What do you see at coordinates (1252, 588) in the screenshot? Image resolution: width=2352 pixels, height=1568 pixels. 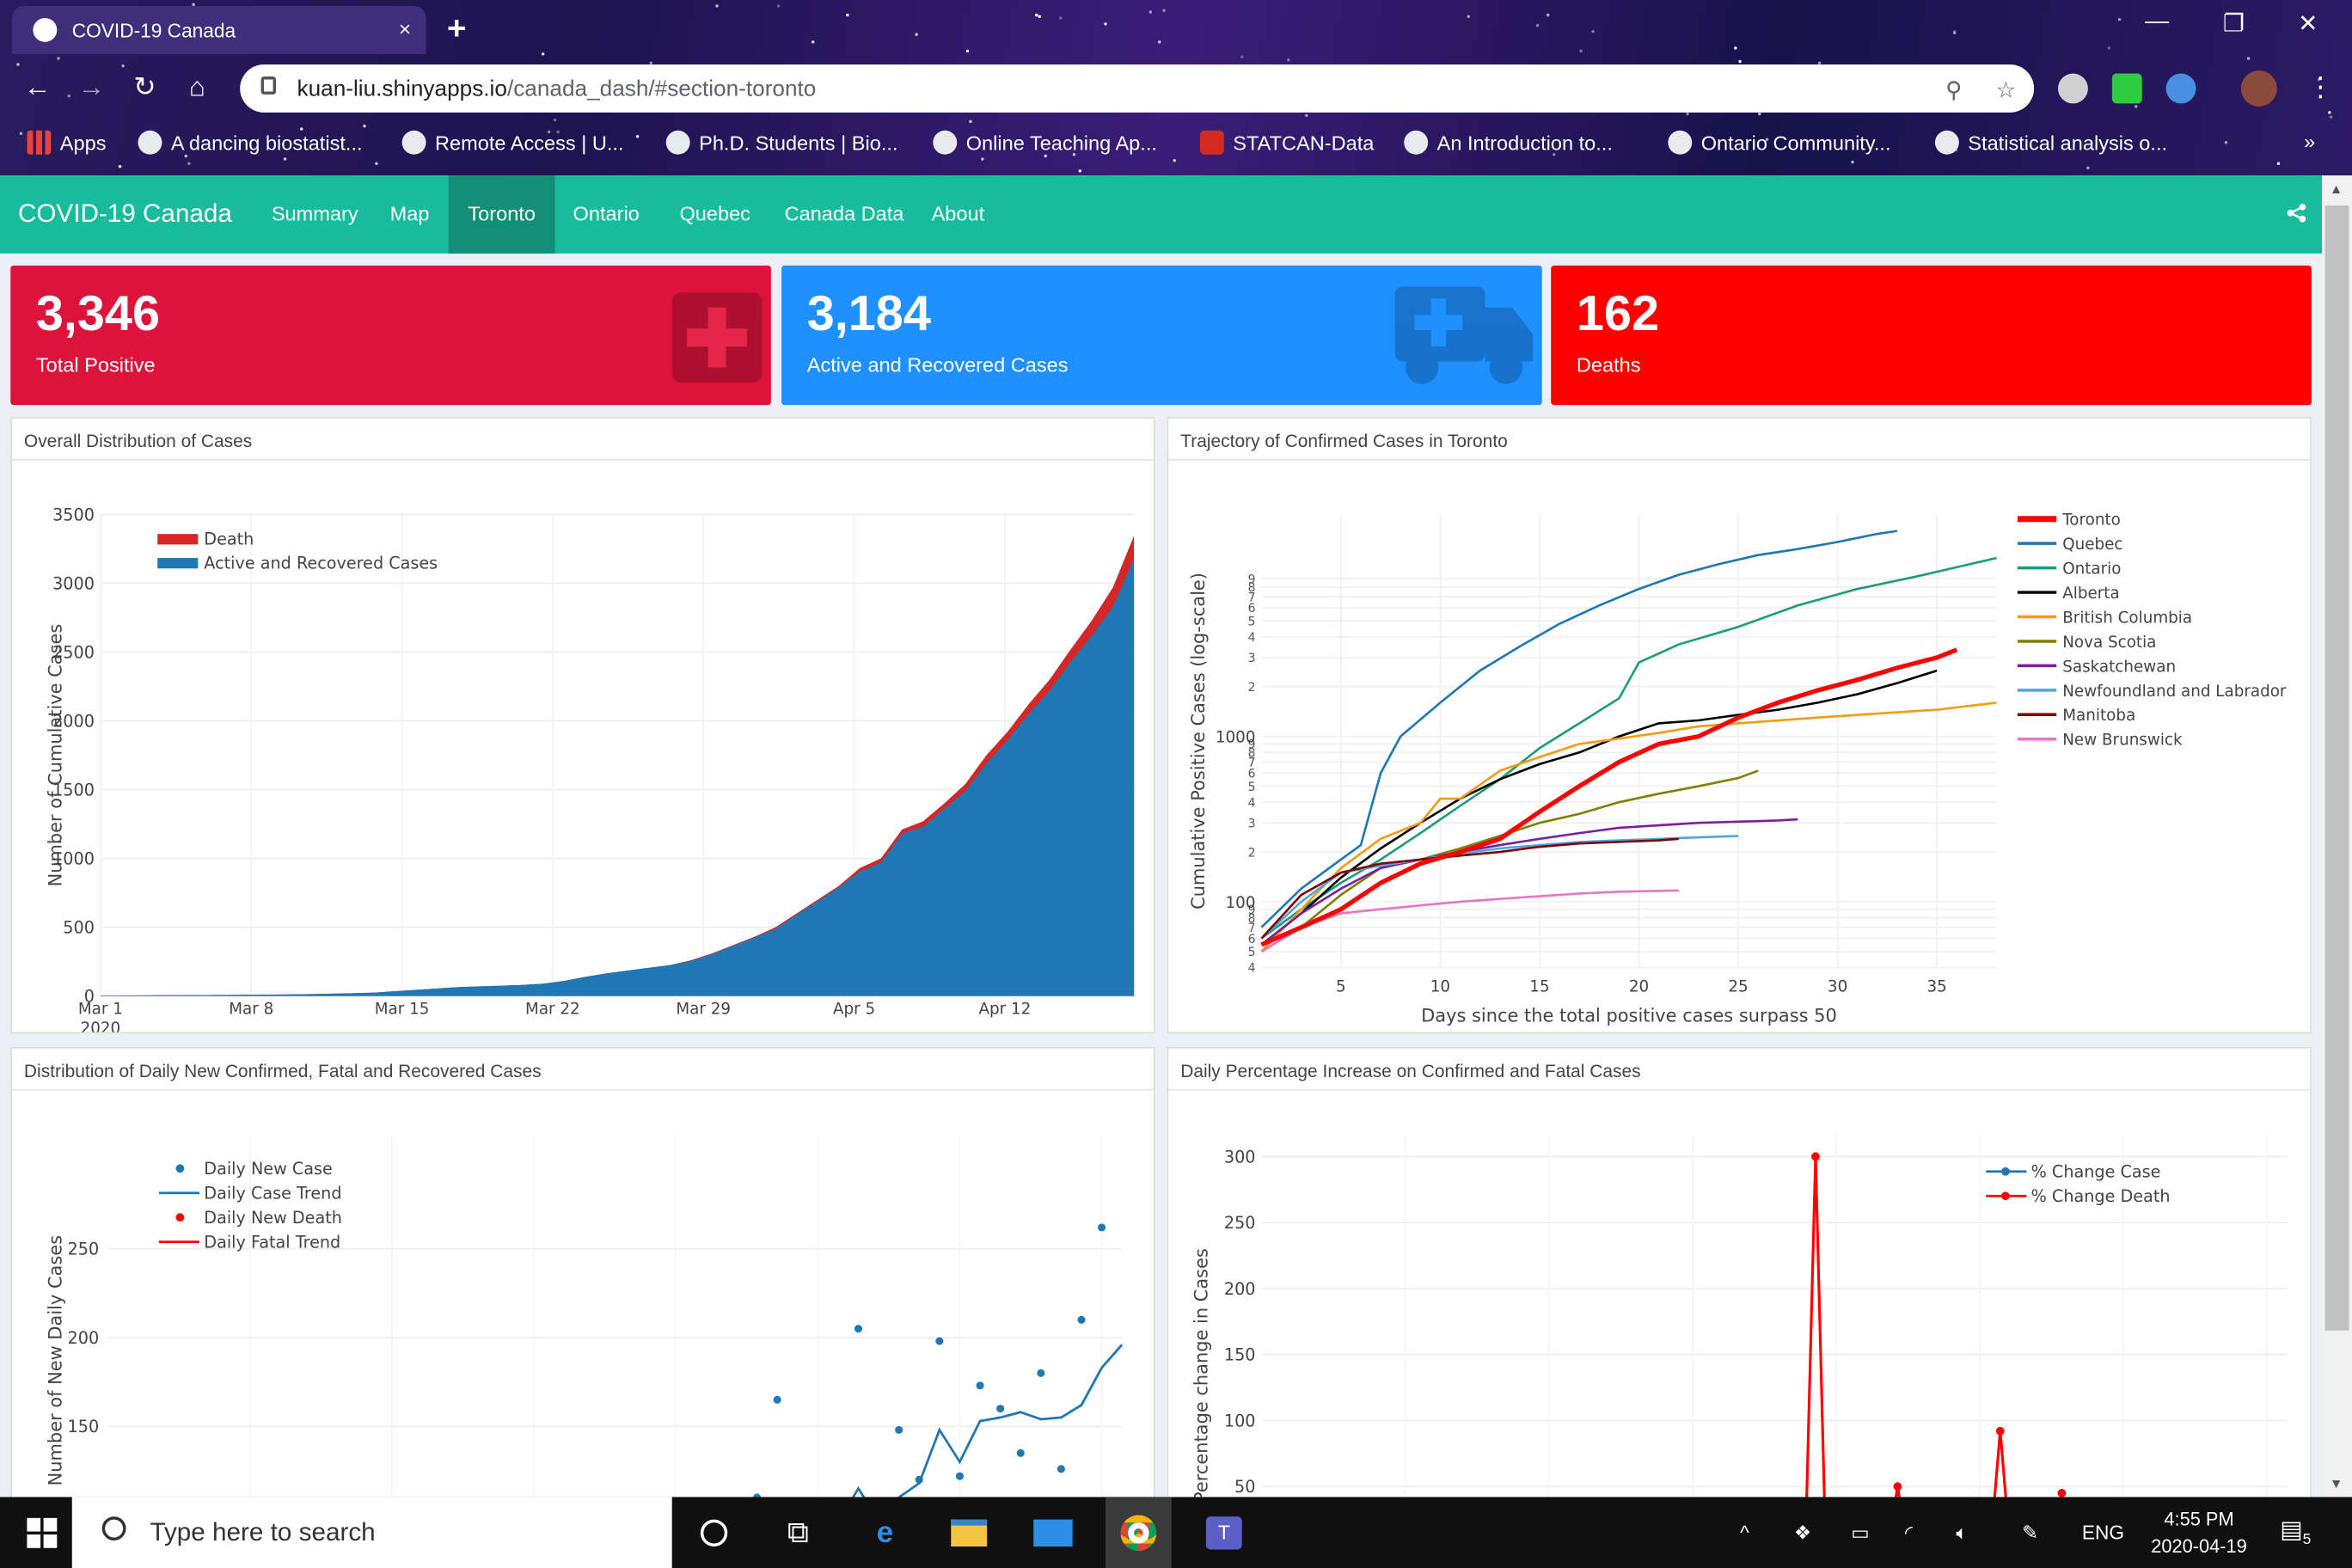 I see `y-minor-tick-label: 8` at bounding box center [1252, 588].